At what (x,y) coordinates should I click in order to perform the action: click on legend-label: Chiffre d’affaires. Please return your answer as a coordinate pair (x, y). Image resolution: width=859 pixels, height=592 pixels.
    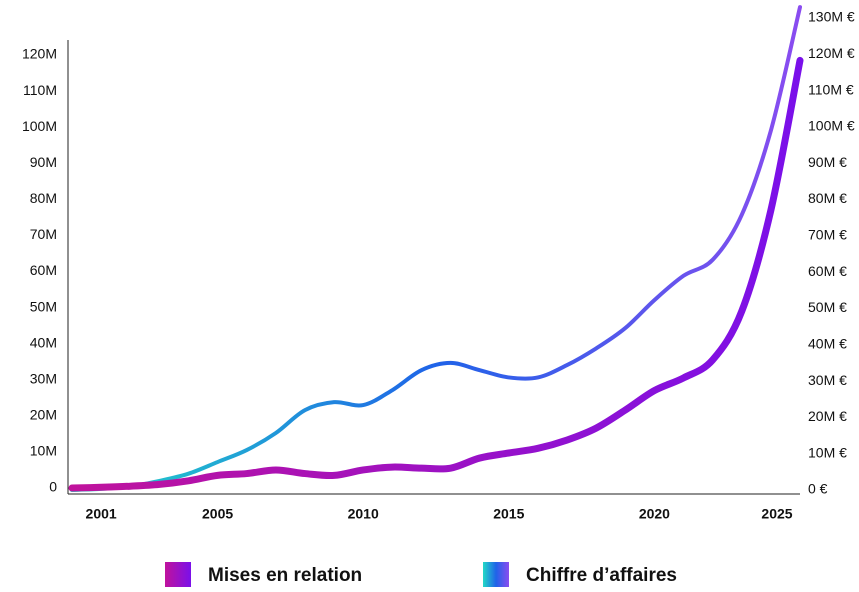
    Looking at the image, I should click on (601, 575).